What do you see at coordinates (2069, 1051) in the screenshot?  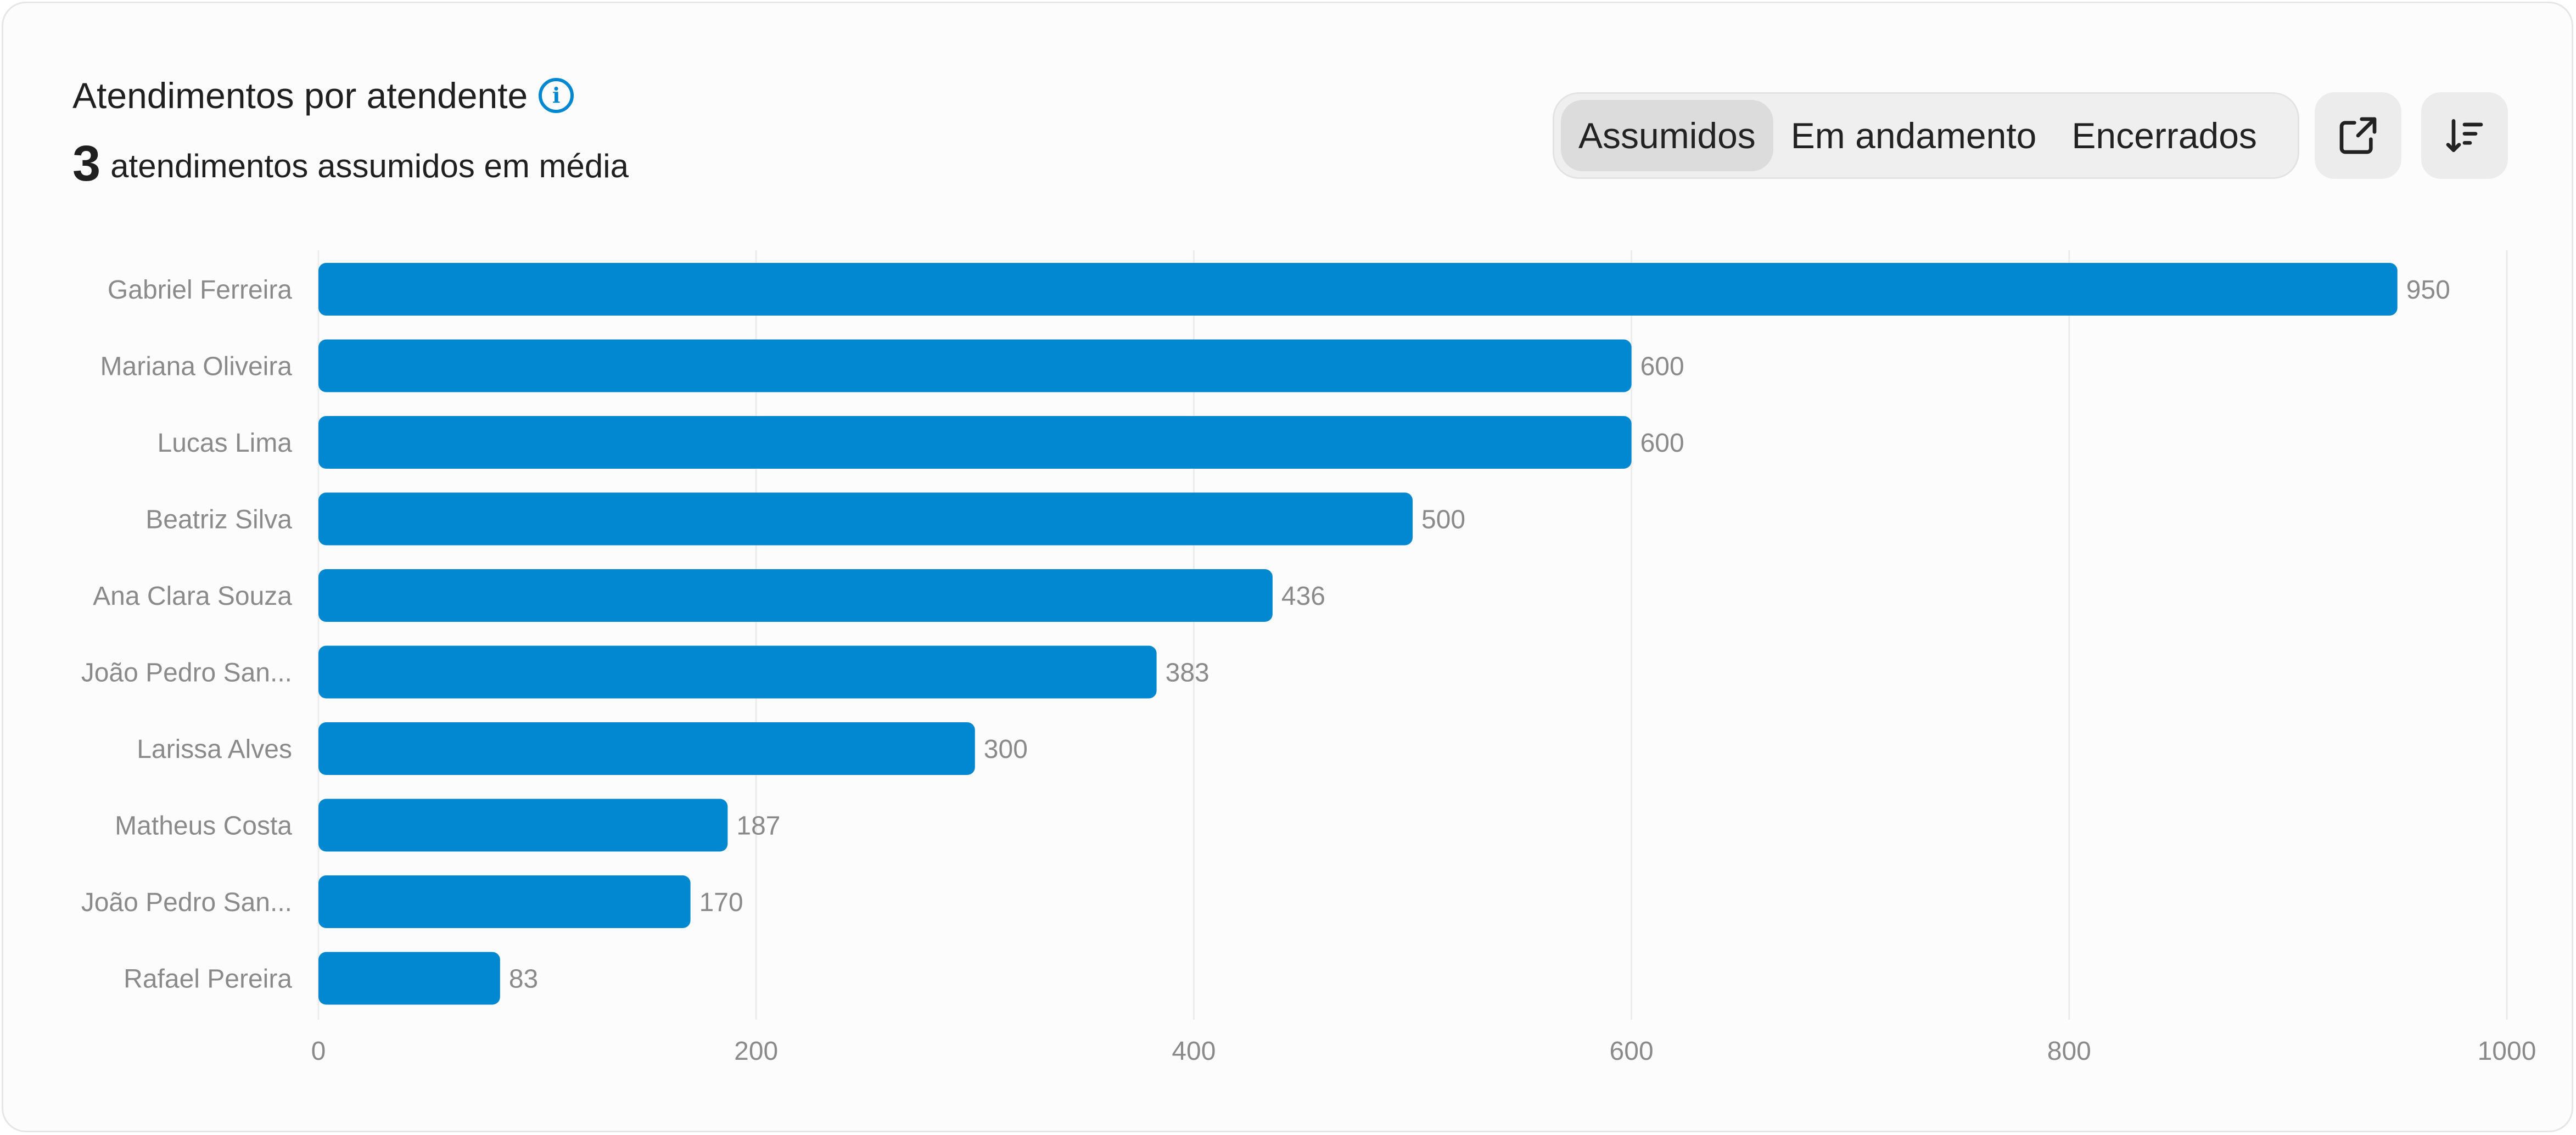 I see `x-tick-label: 800` at bounding box center [2069, 1051].